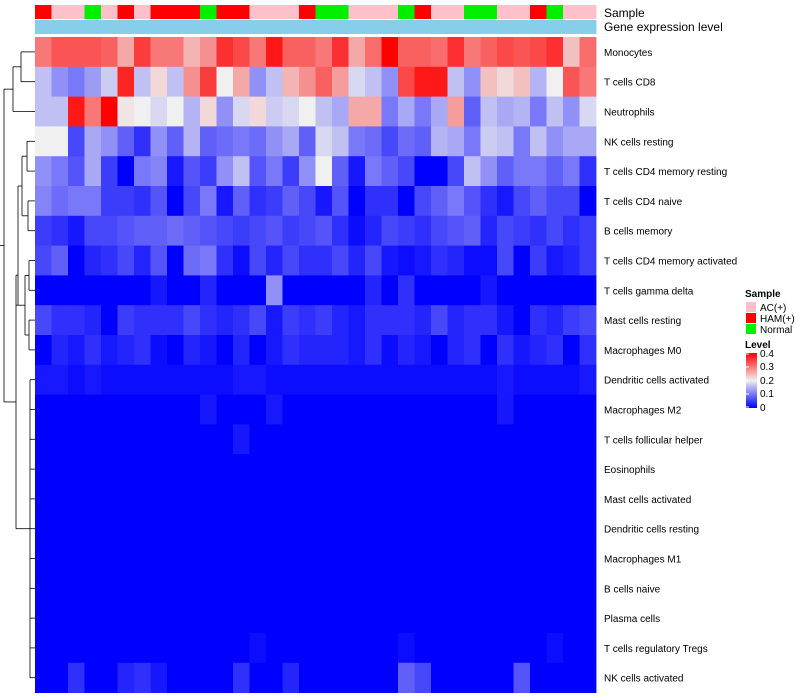 The width and height of the screenshot is (800, 700). I want to click on legend-label-normal: Normal, so click(776, 330).